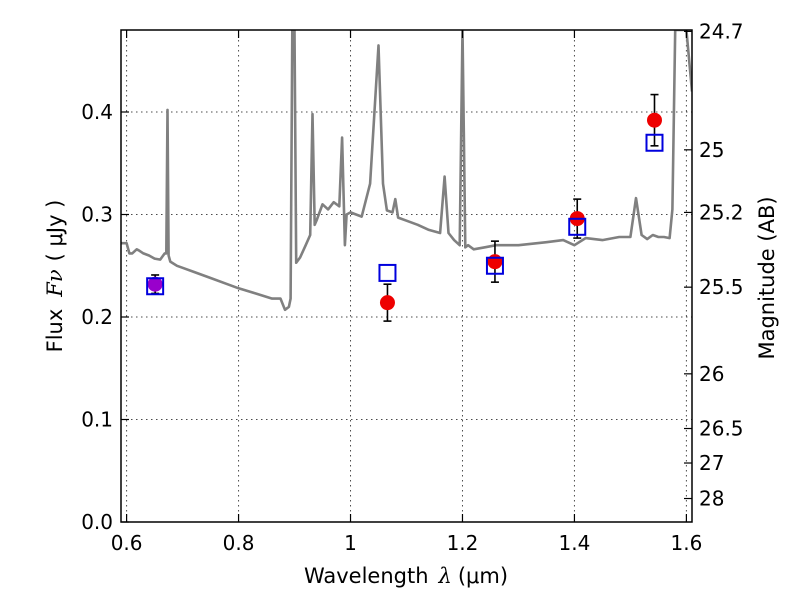 The height and width of the screenshot is (600, 800). What do you see at coordinates (767, 277) in the screenshot?
I see `y2-axis-label: Magnitude (AB)` at bounding box center [767, 277].